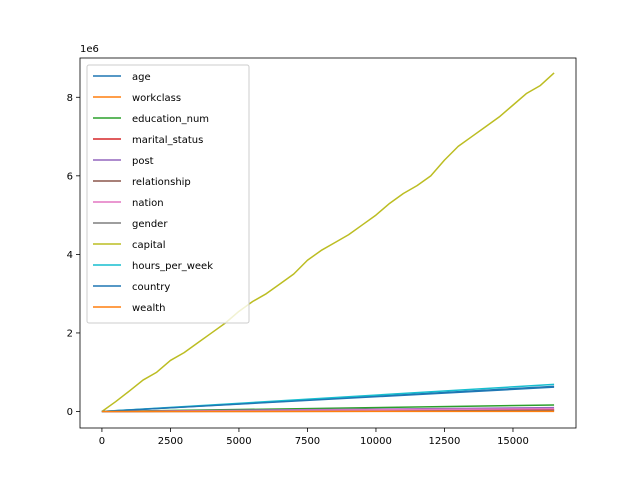  Describe the element at coordinates (445, 441) in the screenshot. I see `x-tick-label: 12500` at that location.